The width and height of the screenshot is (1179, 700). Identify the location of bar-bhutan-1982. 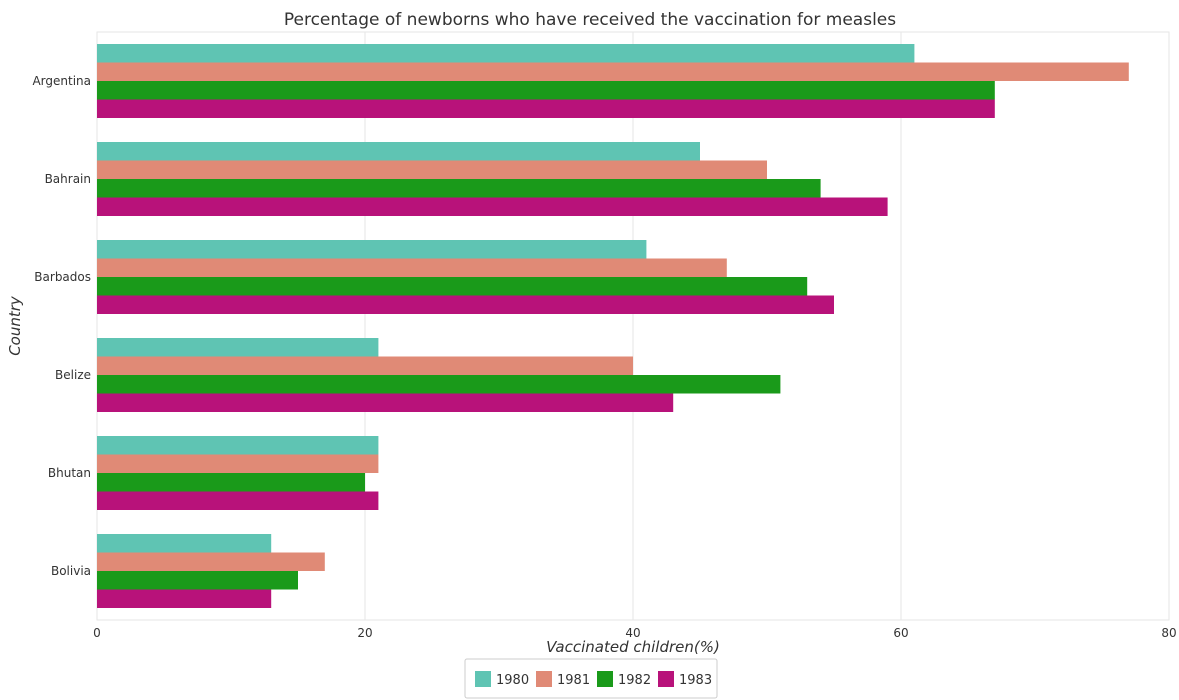
(231, 482).